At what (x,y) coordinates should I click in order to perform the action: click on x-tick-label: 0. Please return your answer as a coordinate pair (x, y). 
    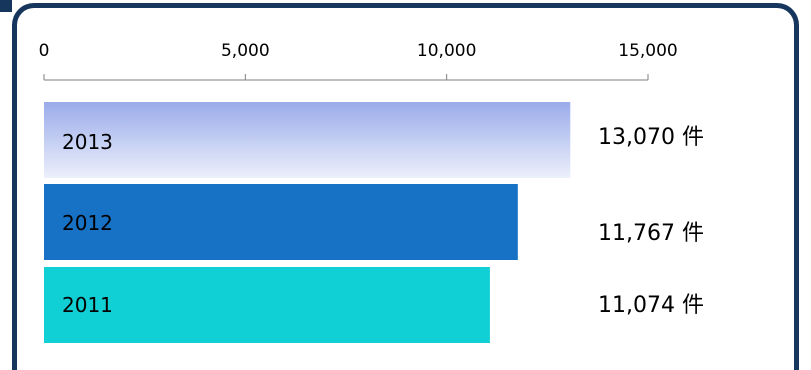
    Looking at the image, I should click on (44, 51).